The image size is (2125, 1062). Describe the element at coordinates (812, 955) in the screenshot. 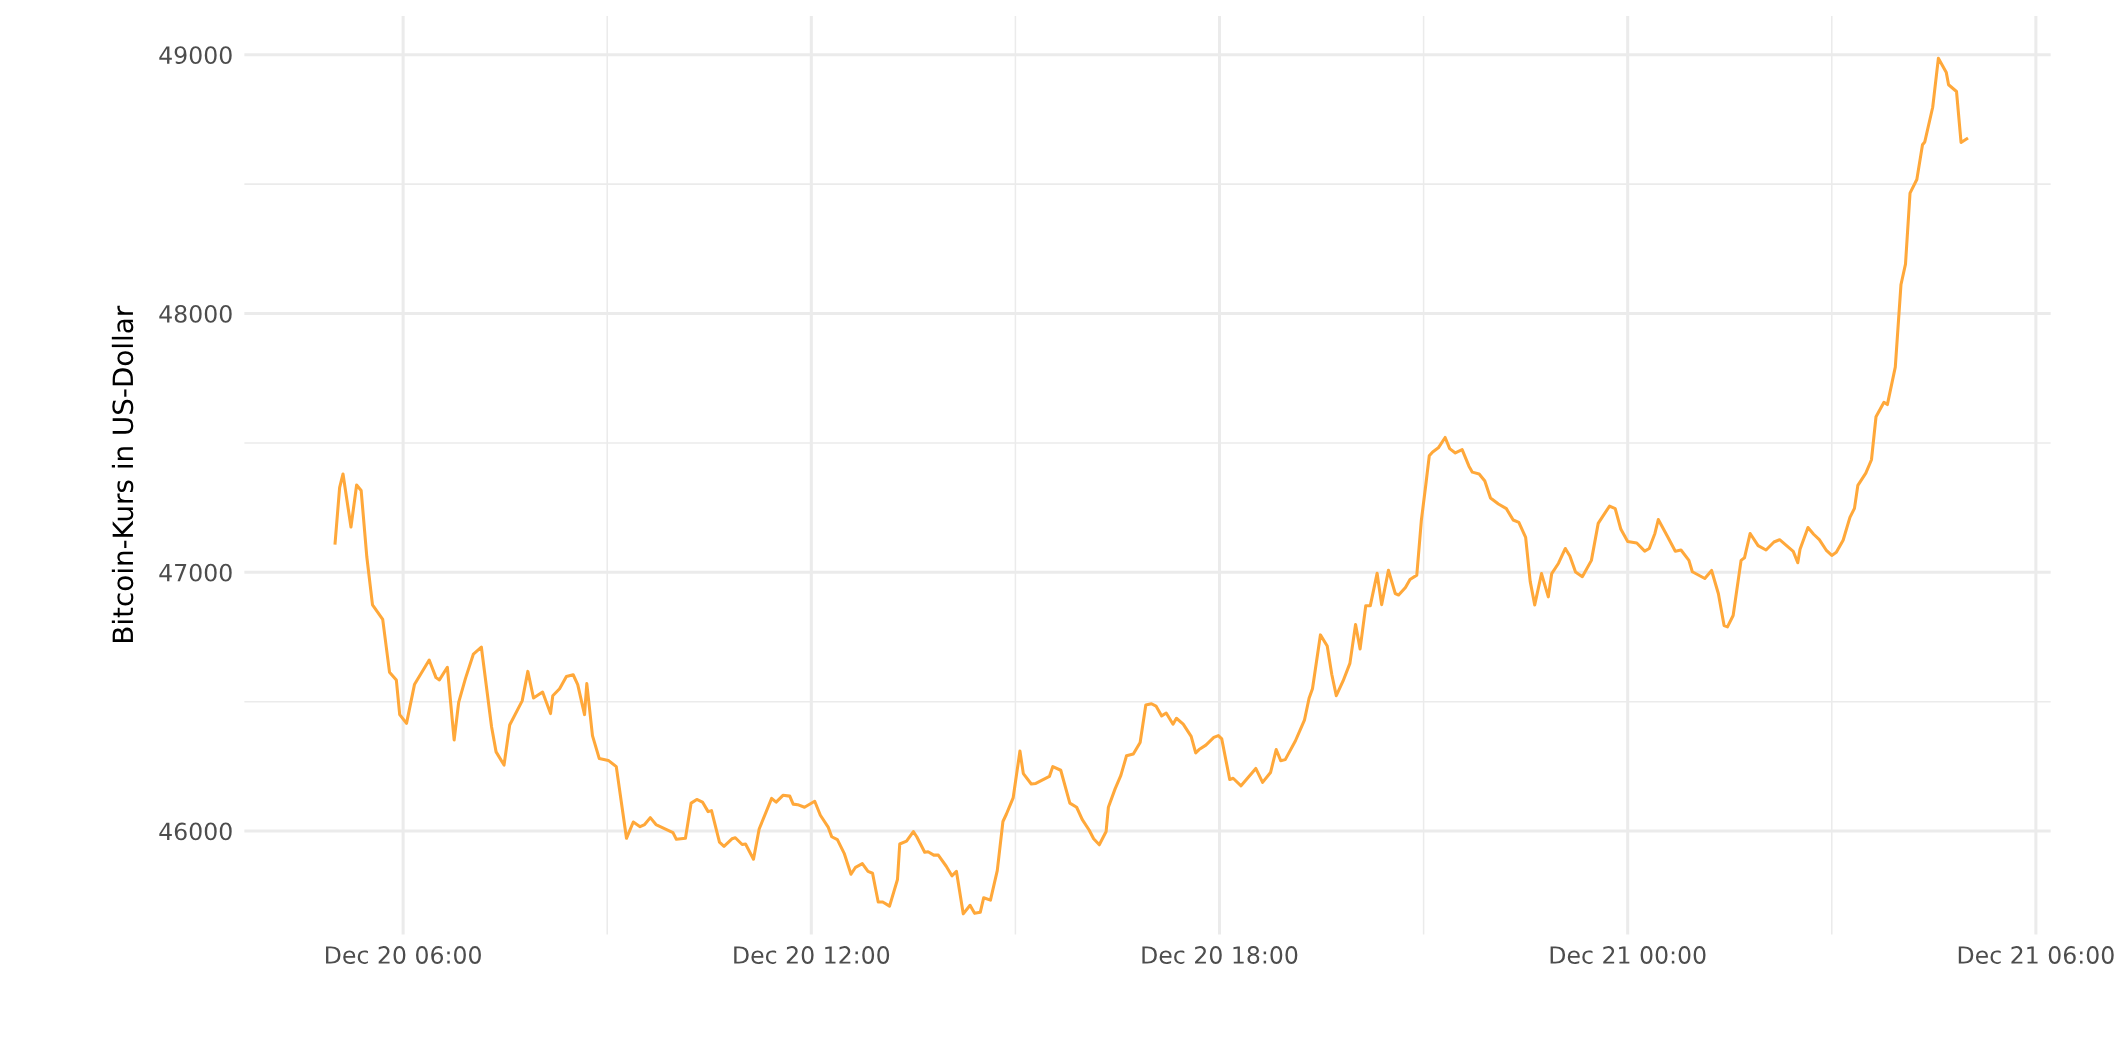

I see `x-tick-label: Dec 20 12:00` at that location.